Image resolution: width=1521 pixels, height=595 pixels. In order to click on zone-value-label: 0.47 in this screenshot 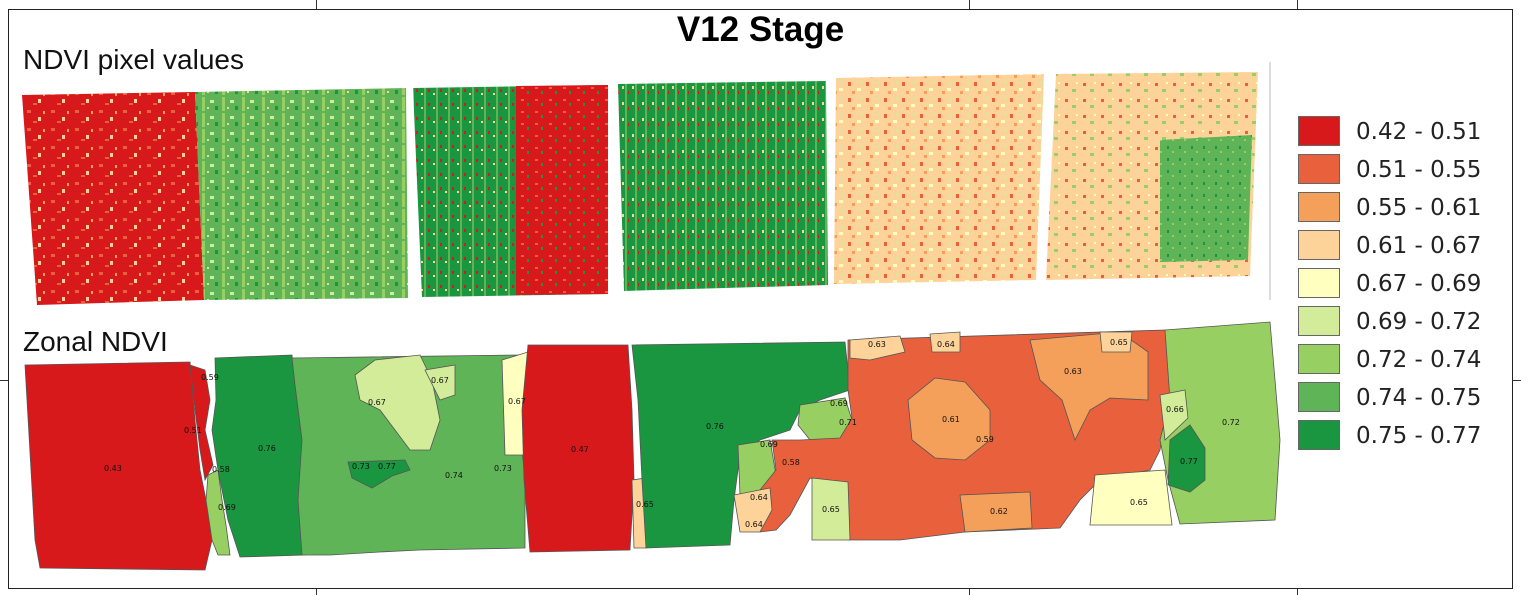, I will do `click(580, 449)`.